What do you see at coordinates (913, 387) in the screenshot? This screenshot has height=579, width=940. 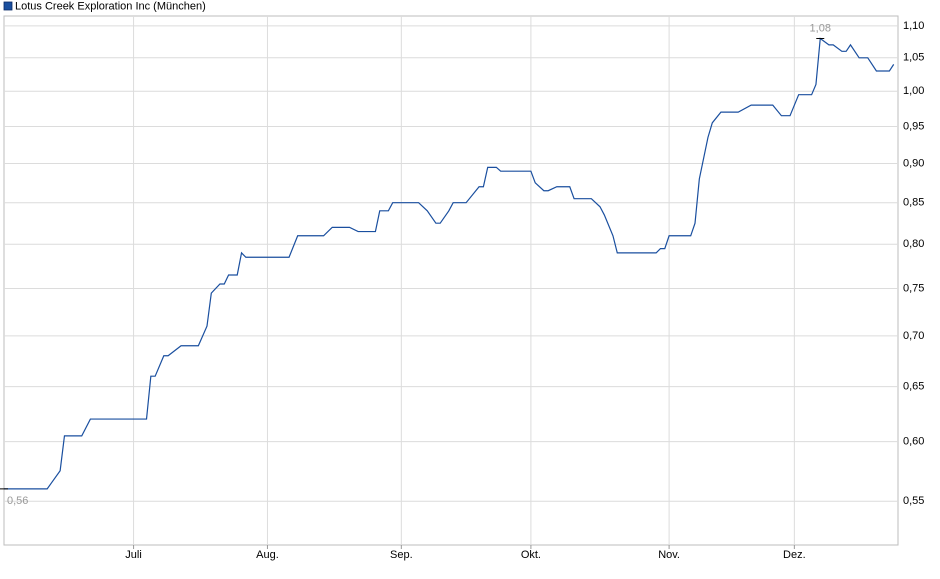 I see `y-tick-label: 0,65` at bounding box center [913, 387].